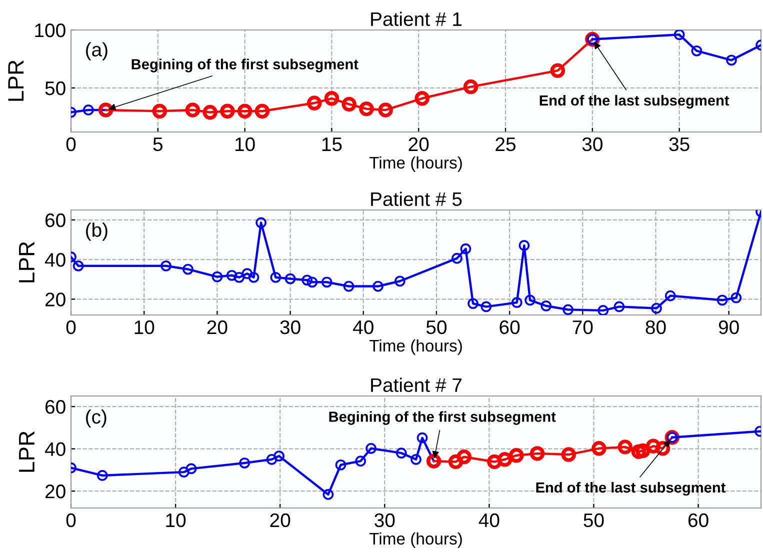 The width and height of the screenshot is (763, 557). What do you see at coordinates (97, 51) in the screenshot?
I see `annotation: (a)` at bounding box center [97, 51].